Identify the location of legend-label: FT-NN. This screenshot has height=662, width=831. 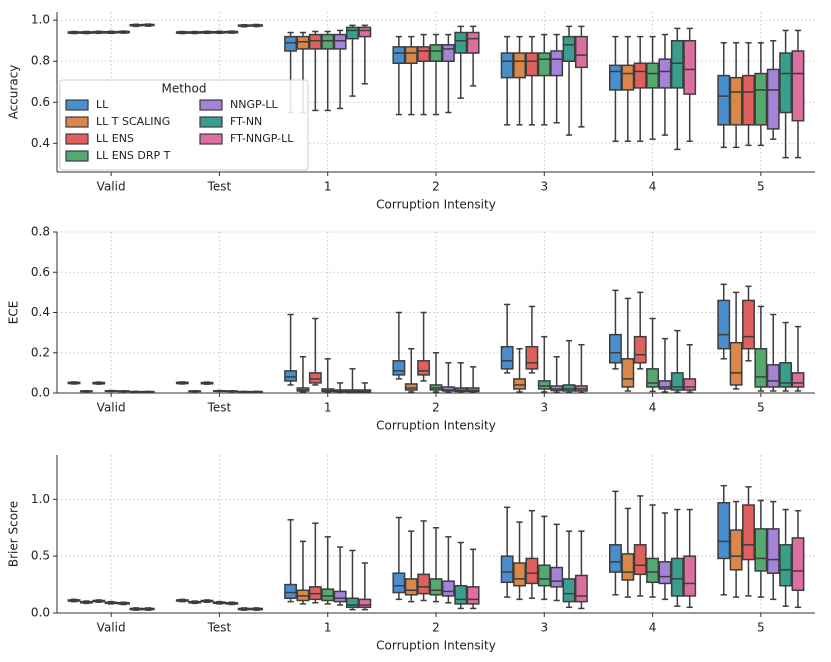
(246, 121).